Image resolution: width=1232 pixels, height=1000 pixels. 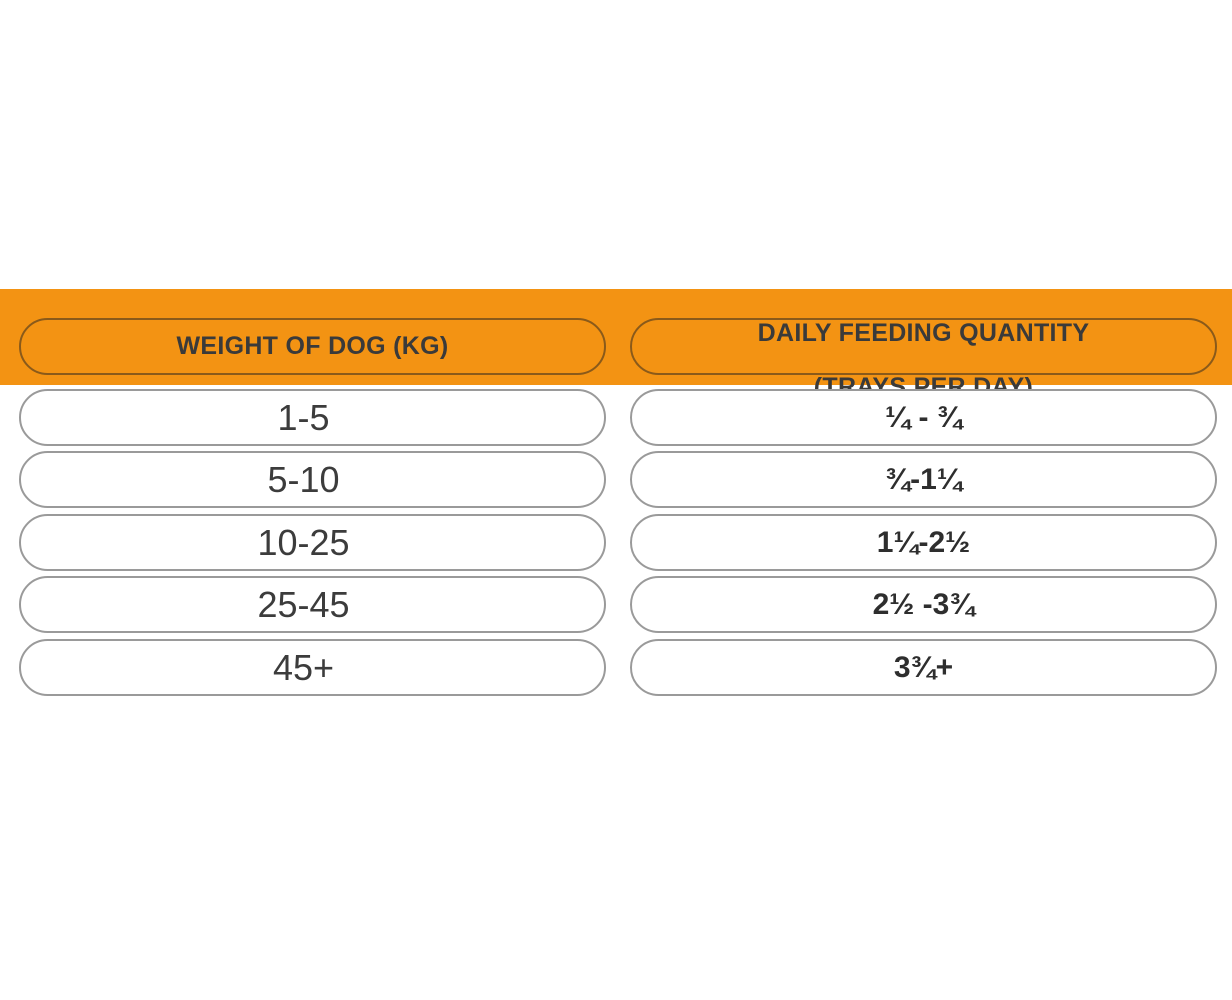 I want to click on table-row-weight: 45+, so click(x=312, y=667).